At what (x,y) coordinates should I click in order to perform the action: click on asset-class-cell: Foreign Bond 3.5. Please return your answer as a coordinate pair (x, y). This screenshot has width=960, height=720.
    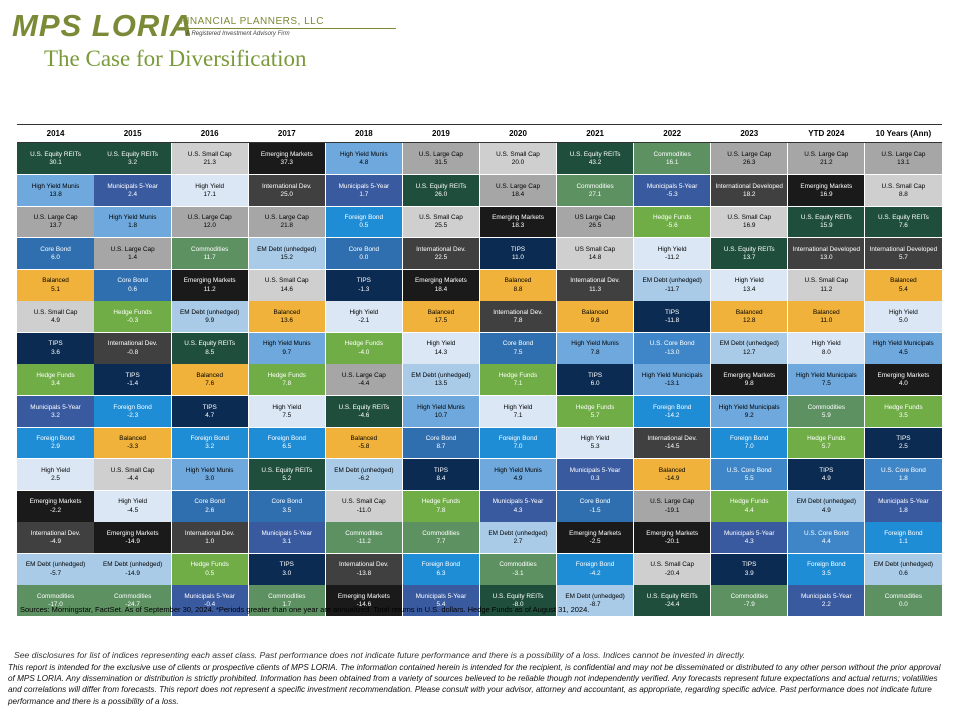
    Looking at the image, I should click on (826, 569).